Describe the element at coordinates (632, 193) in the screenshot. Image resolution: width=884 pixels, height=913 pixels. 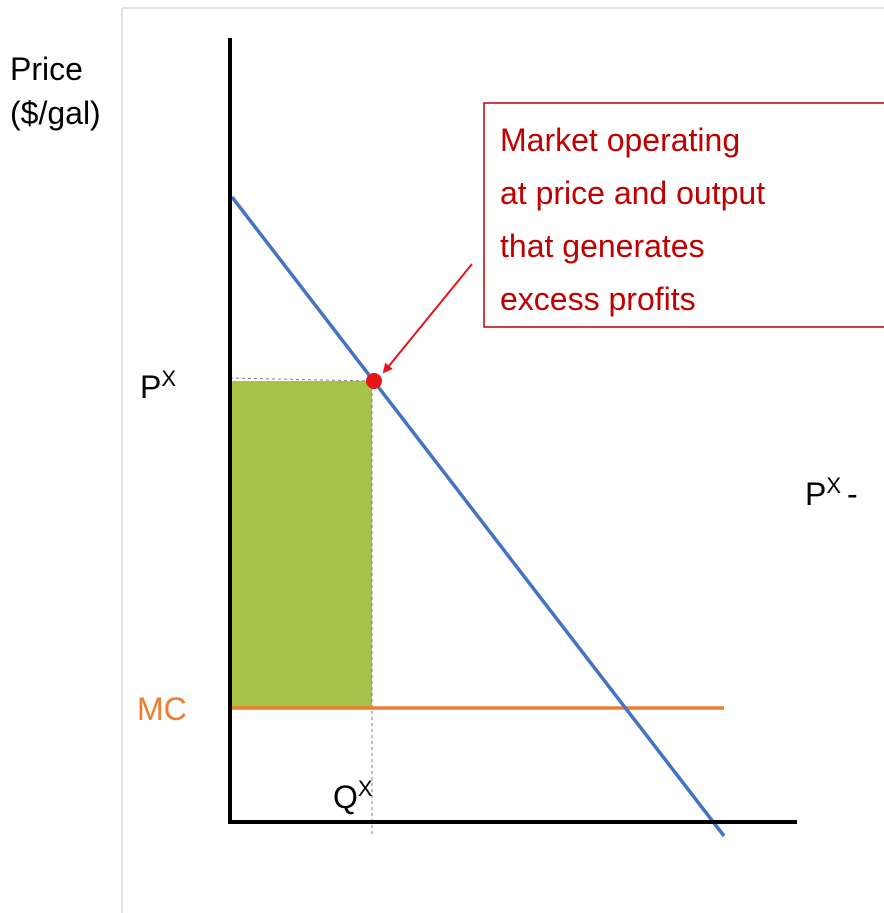
I see `annotation-line: at price and output` at that location.